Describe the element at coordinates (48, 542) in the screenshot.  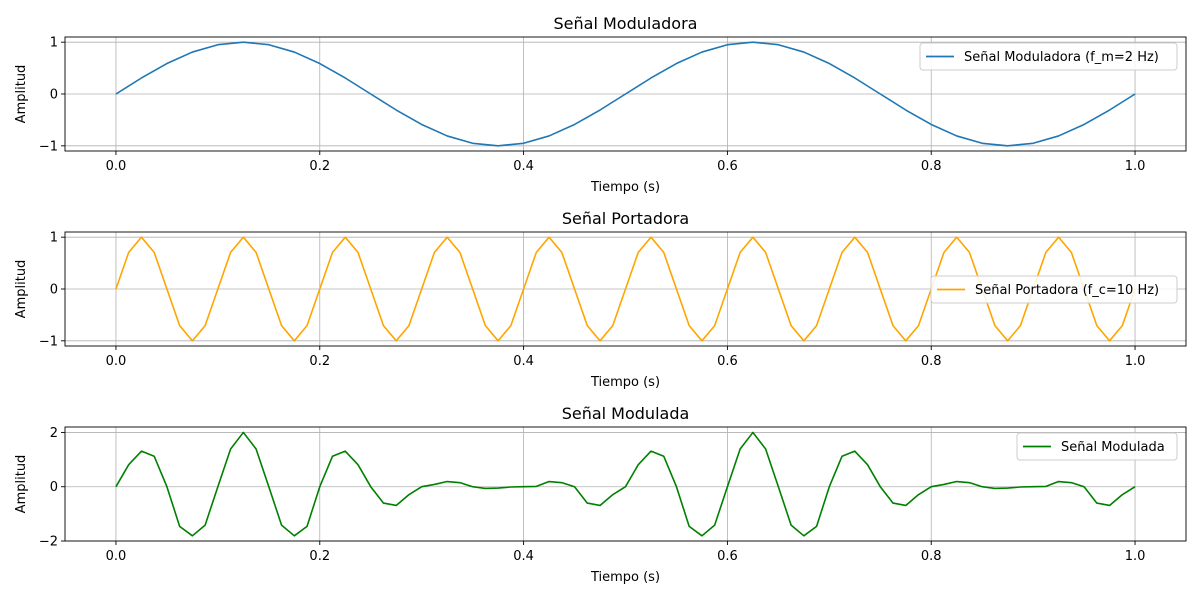
I see `y-tick-label: −2` at that location.